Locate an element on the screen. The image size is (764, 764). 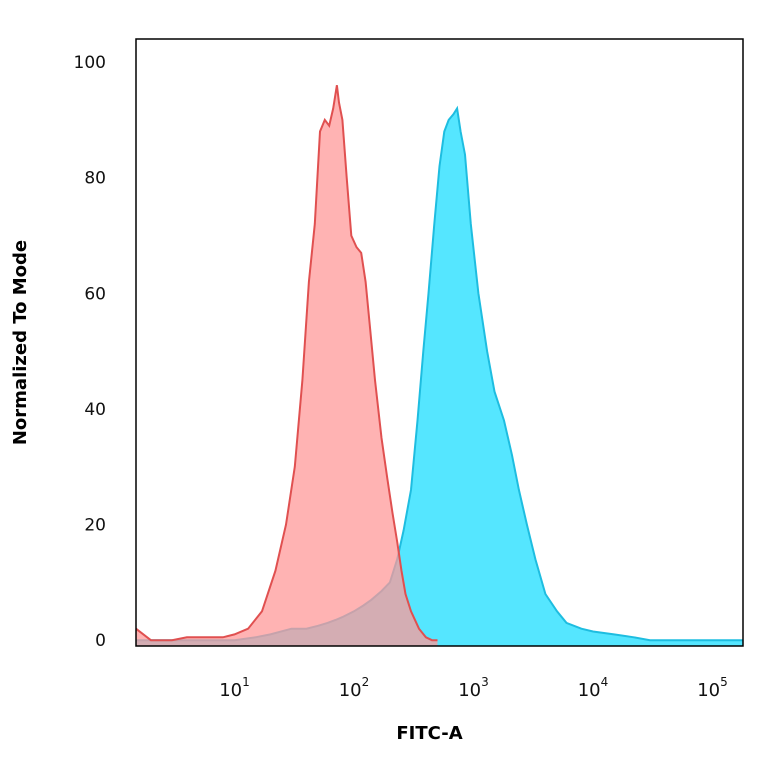
y-tick-label: 20 is located at coordinates (95, 526).